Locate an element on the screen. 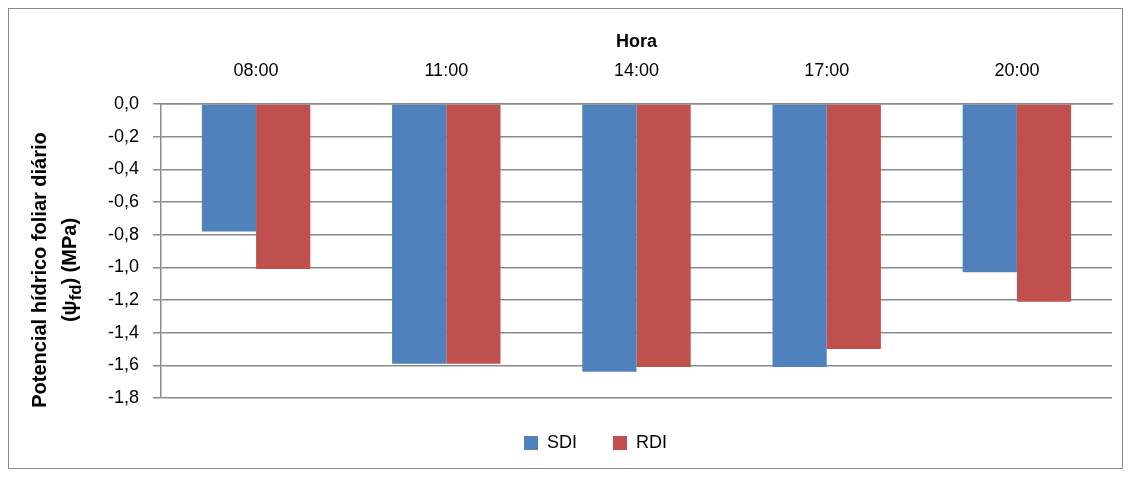 The width and height of the screenshot is (1131, 477). x-tick-label: 20:00 is located at coordinates (1017, 70).